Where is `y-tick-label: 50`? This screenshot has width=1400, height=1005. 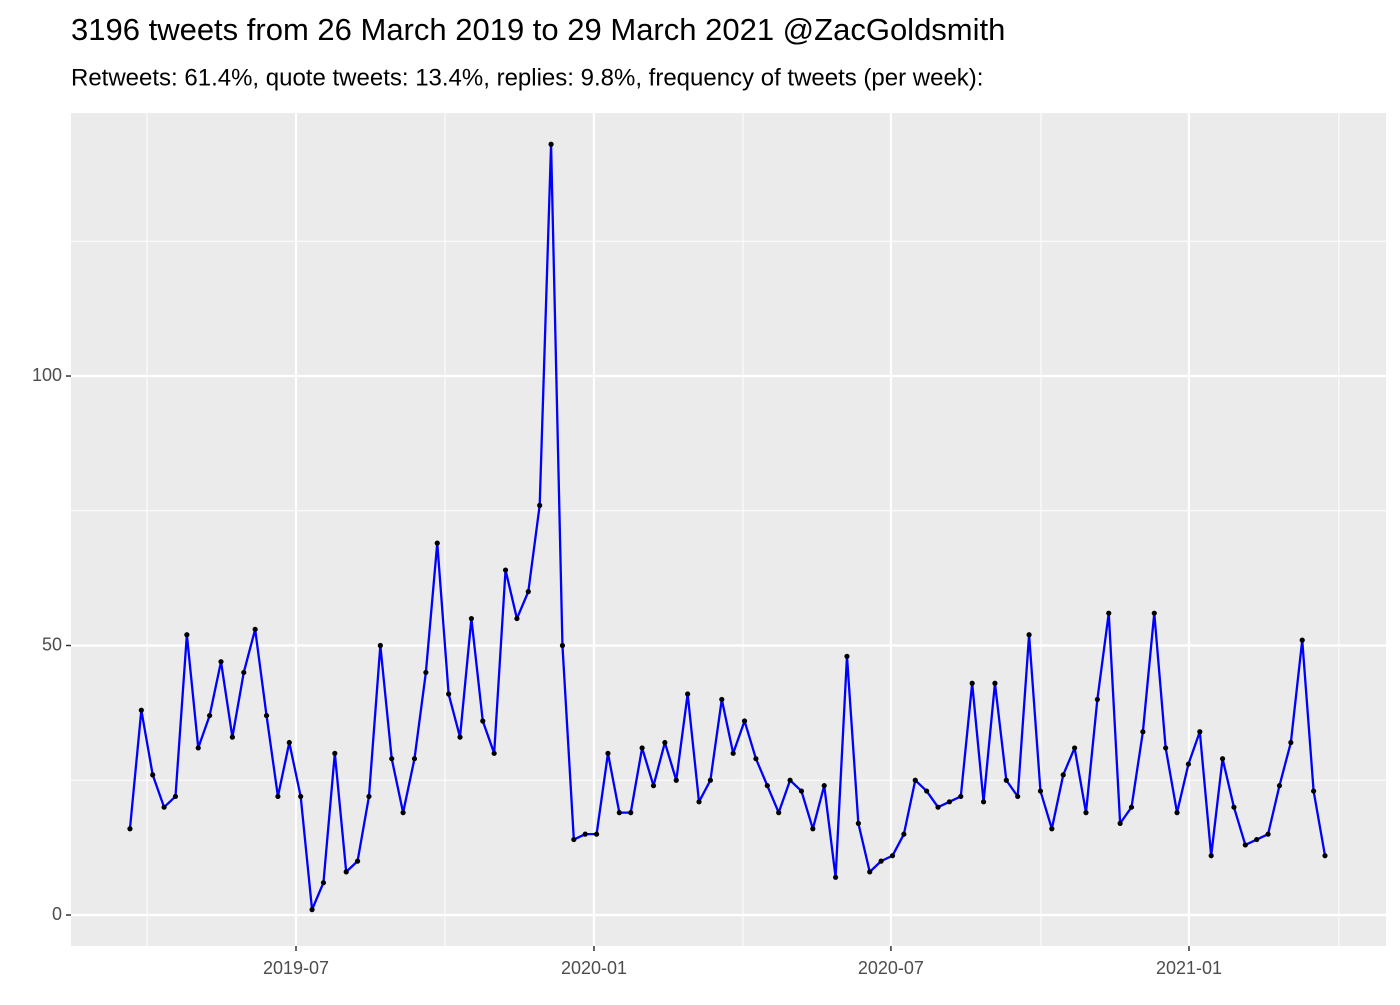 y-tick-label: 50 is located at coordinates (52, 644).